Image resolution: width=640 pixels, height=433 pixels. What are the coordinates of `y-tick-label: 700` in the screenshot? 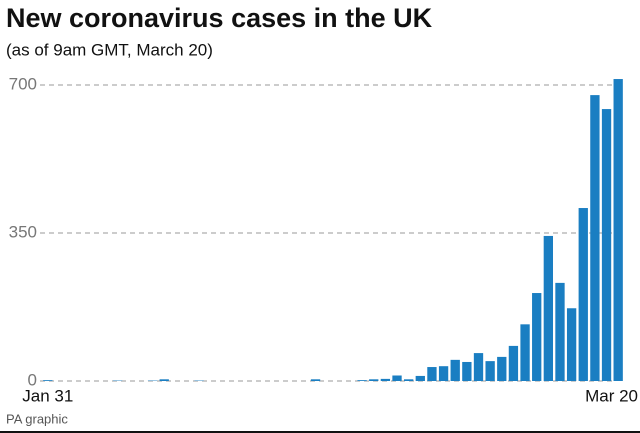 It's located at (23, 83).